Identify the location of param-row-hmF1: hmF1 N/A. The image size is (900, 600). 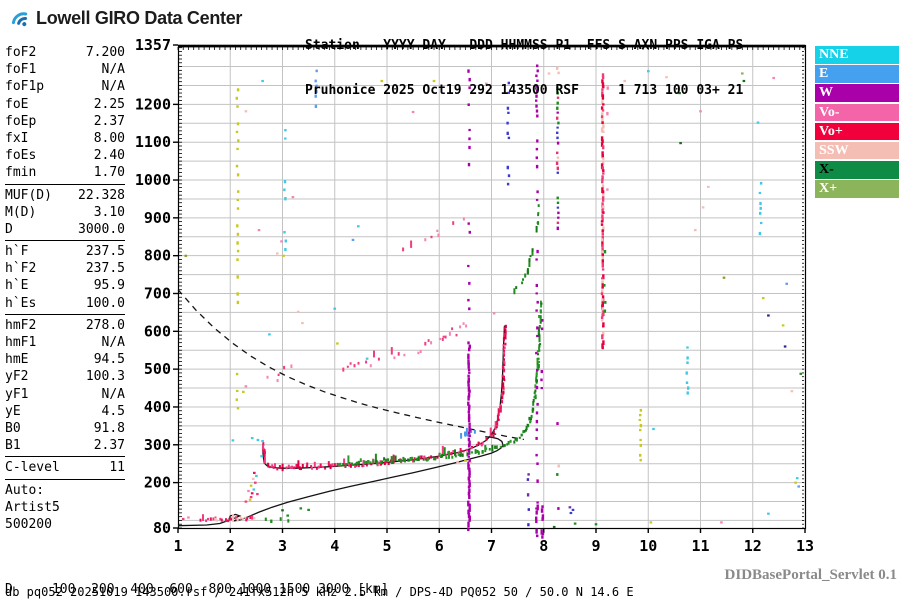
(65, 342).